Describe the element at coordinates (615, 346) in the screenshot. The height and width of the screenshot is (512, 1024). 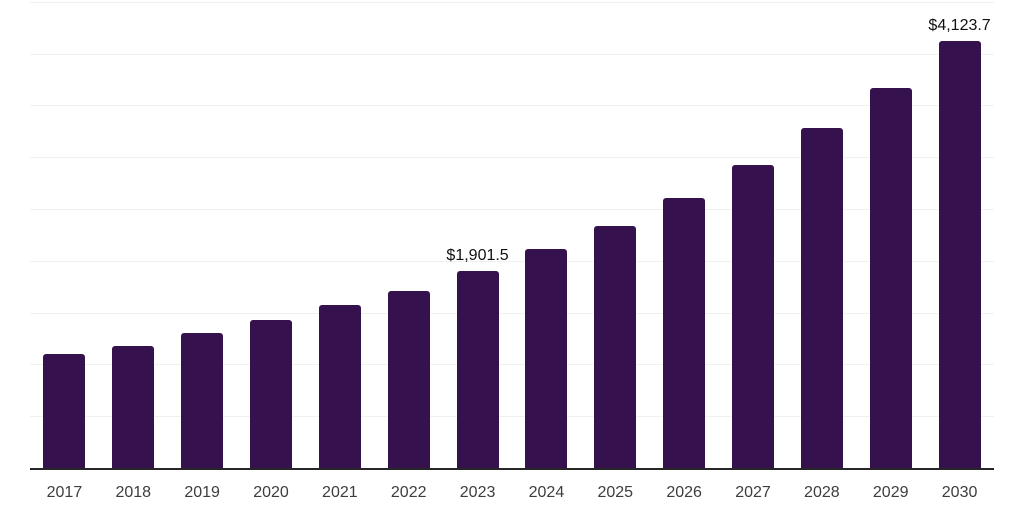
I see `bar-2025` at that location.